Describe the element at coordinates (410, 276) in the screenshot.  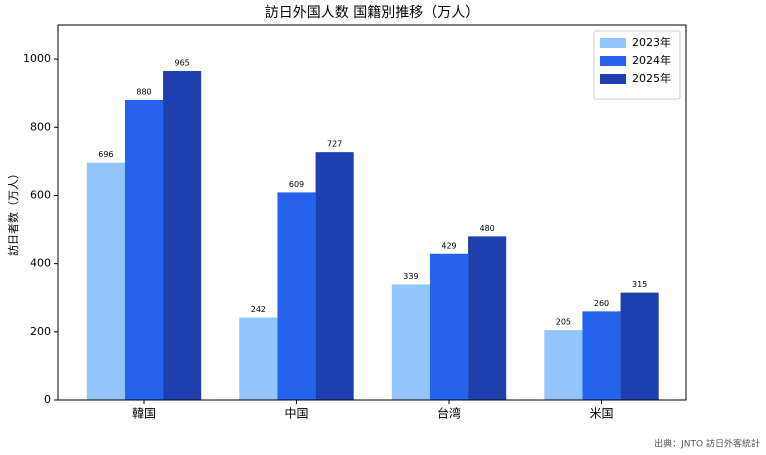
I see `value-label: 339` at that location.